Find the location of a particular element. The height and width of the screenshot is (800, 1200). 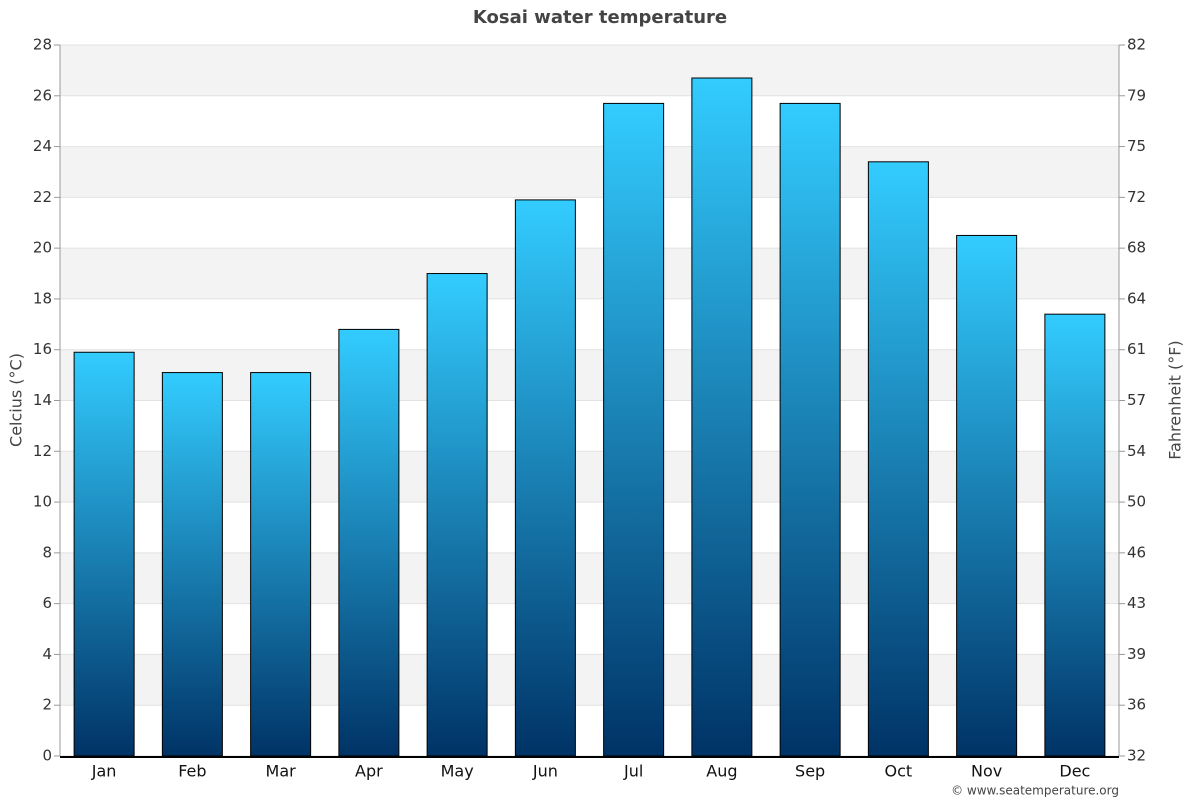

y2-tick-label: 61 is located at coordinates (1136, 349).